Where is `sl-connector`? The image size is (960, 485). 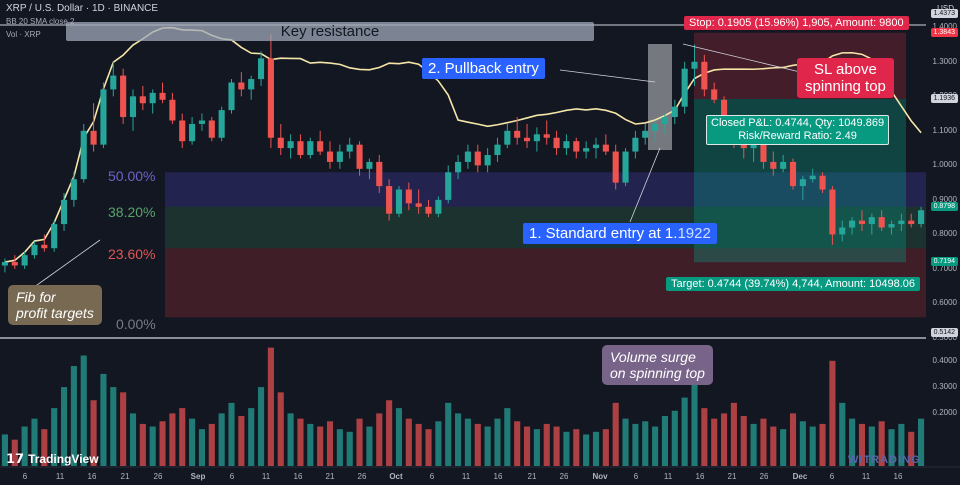
sl-connector is located at coordinates (741, 58).